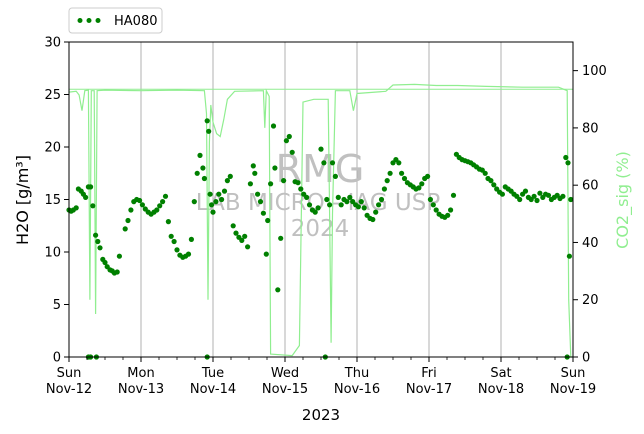  I want to click on y-left-tick-label: 10, so click(52, 253).